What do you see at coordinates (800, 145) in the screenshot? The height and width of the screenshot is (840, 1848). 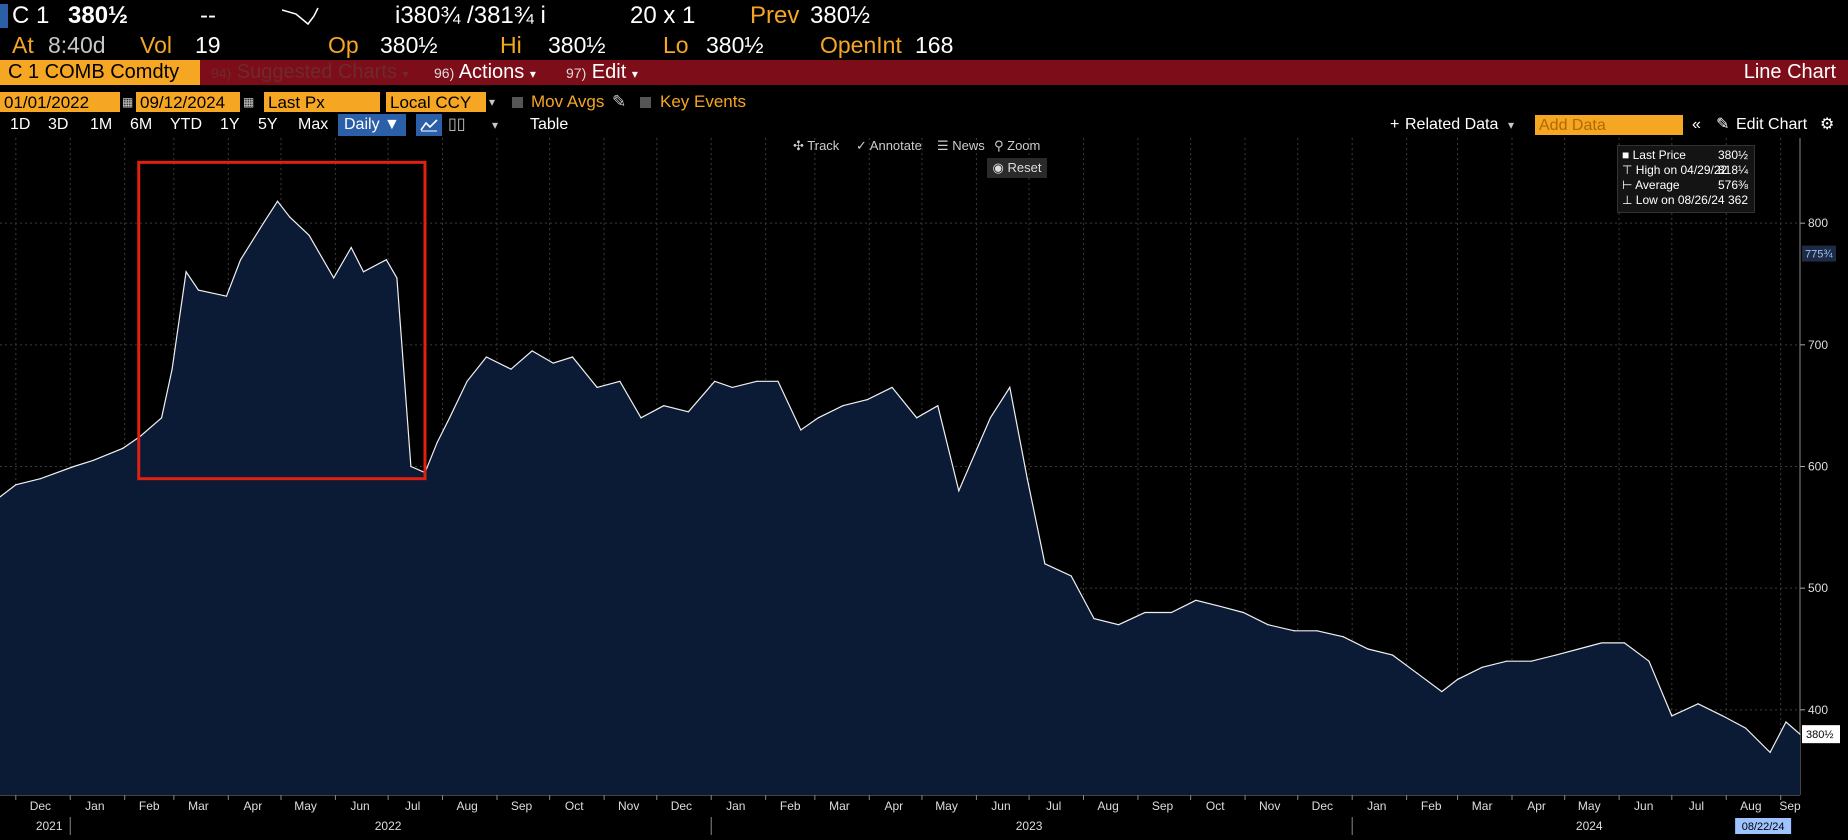 I see `crosshair-icon: ✣` at bounding box center [800, 145].